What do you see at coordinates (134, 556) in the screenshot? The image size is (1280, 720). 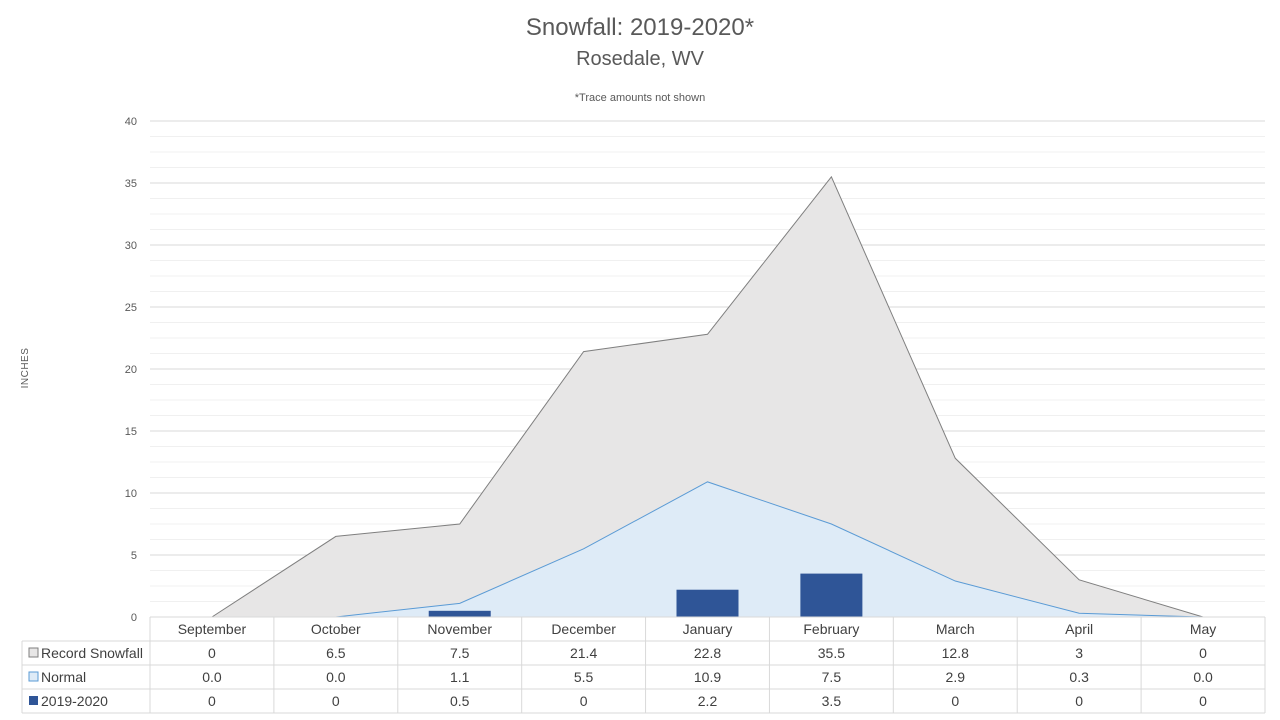 I see `y-tick-label: 5` at bounding box center [134, 556].